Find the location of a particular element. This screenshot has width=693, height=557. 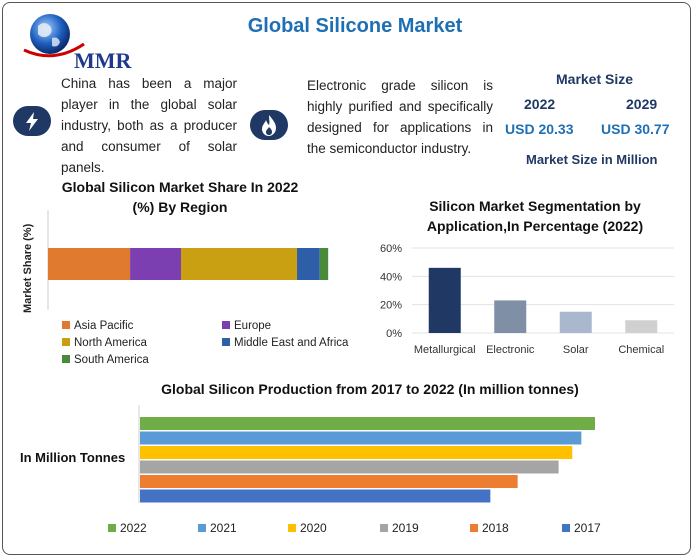

segment-ytick: 40% is located at coordinates (391, 277).